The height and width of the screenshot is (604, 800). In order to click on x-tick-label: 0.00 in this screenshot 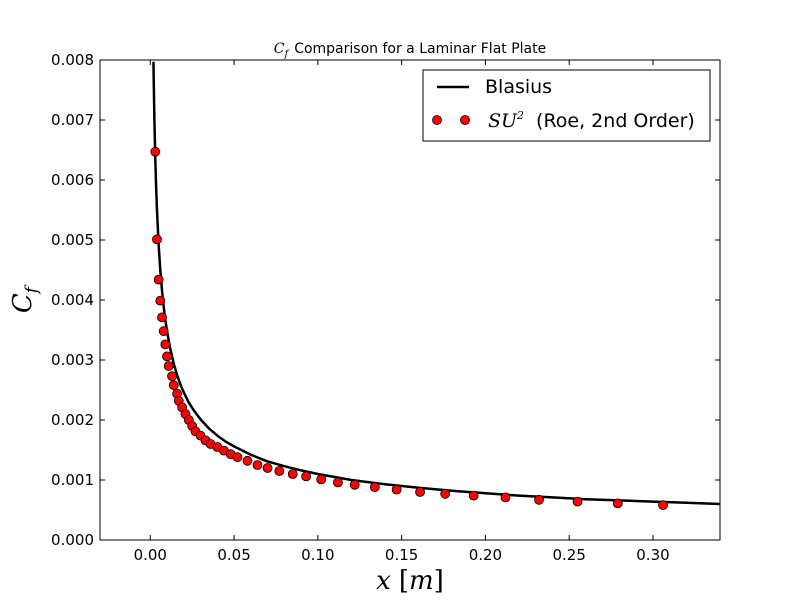, I will do `click(150, 555)`.